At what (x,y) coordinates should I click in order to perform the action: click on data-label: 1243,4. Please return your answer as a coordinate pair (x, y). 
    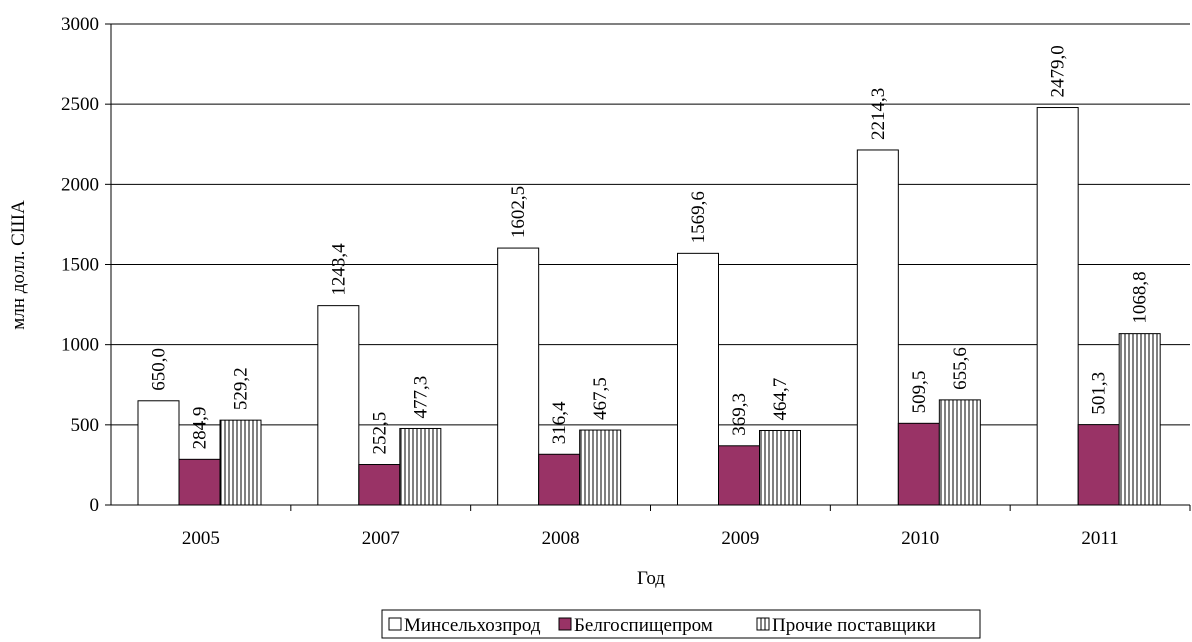
    Looking at the image, I should click on (338, 269).